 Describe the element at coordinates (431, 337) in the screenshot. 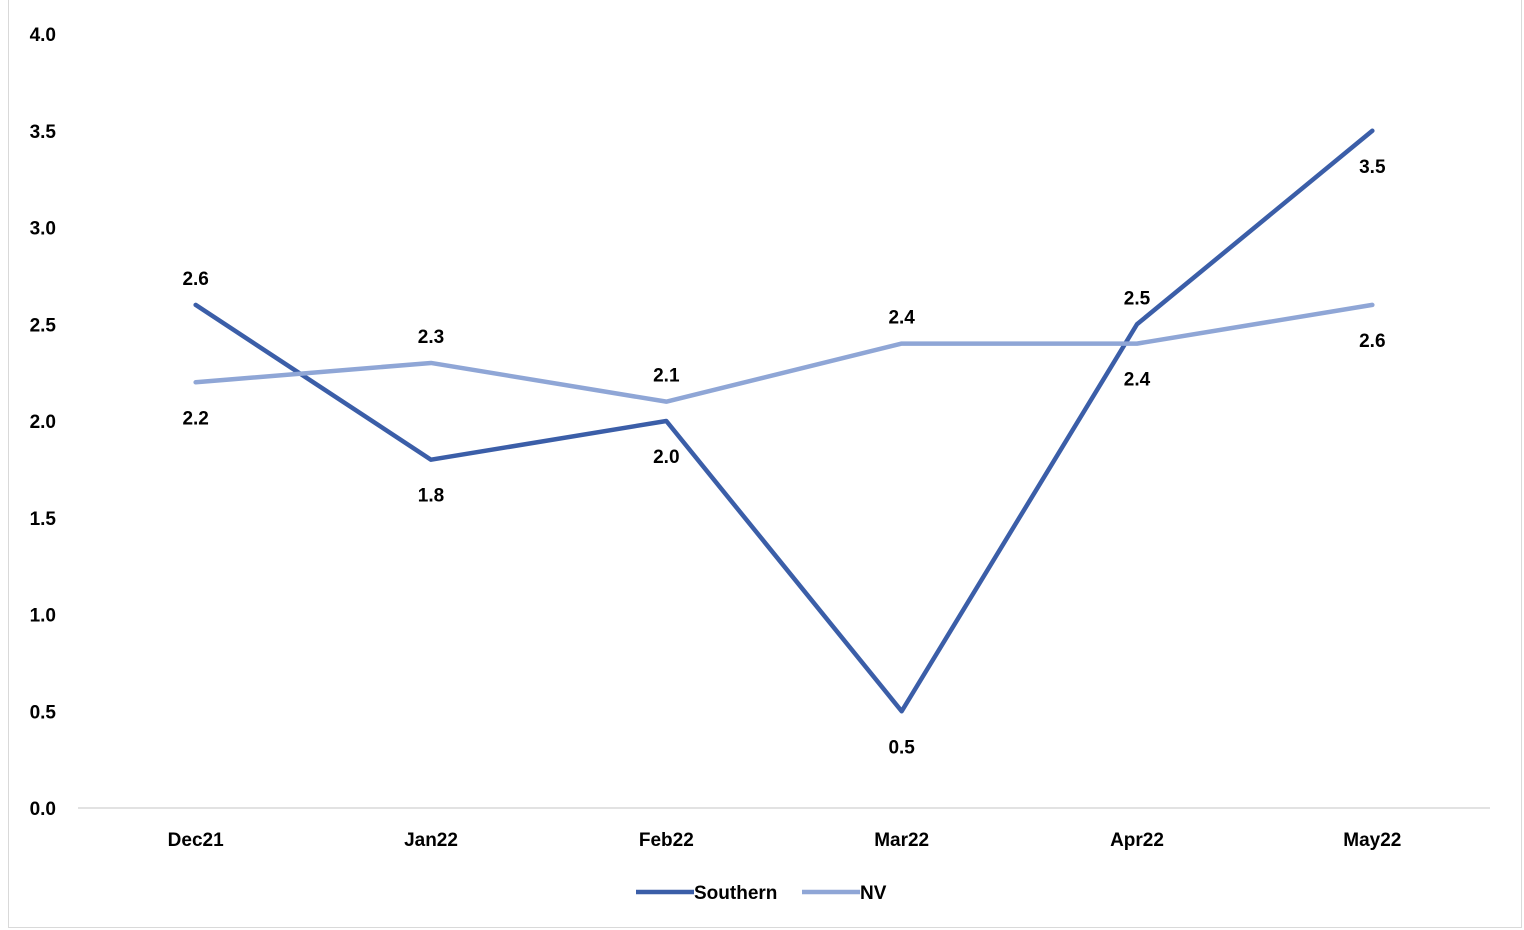

I see `data-label: 2.3` at that location.